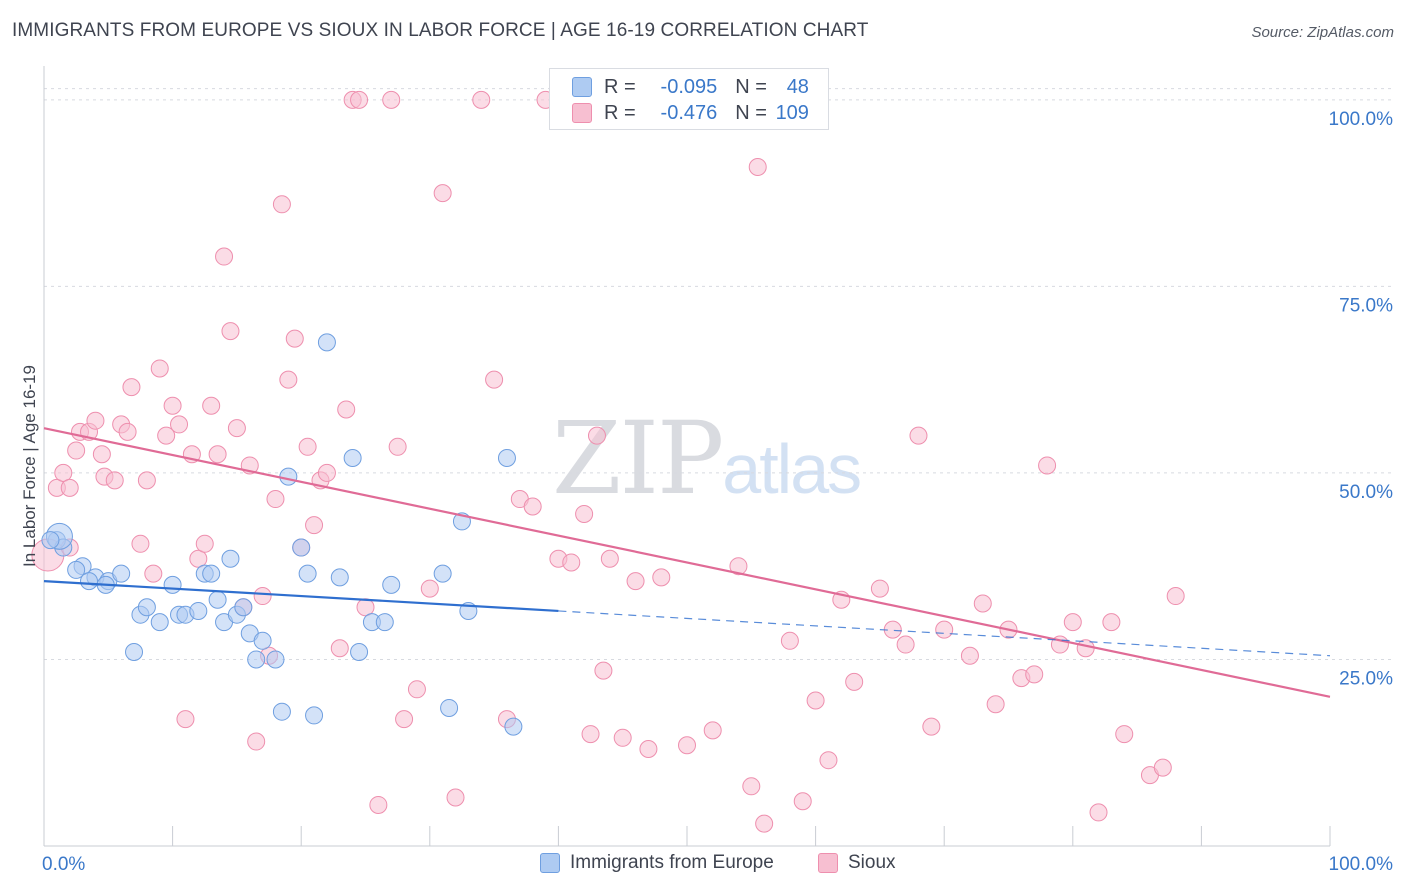  I want to click on legend-row-europe: R = -0.095 N = 48, so click(690, 87).